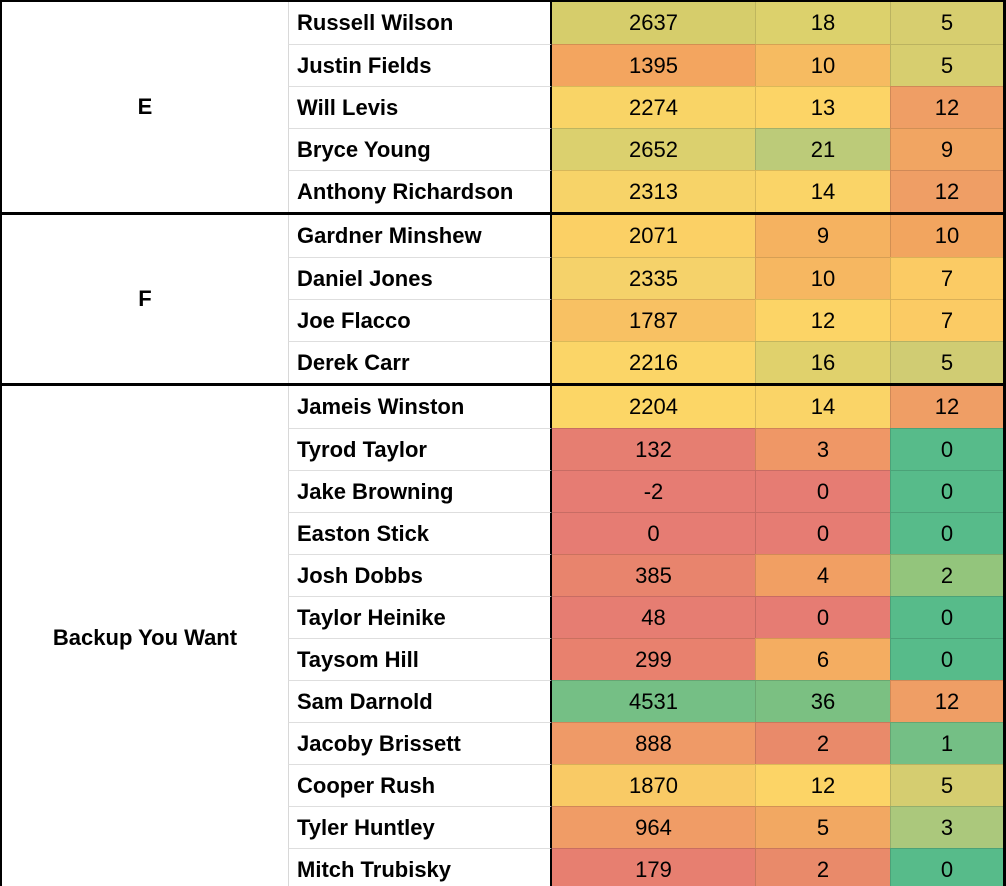  Describe the element at coordinates (653, 65) in the screenshot. I see `stat-cell: 1395` at that location.